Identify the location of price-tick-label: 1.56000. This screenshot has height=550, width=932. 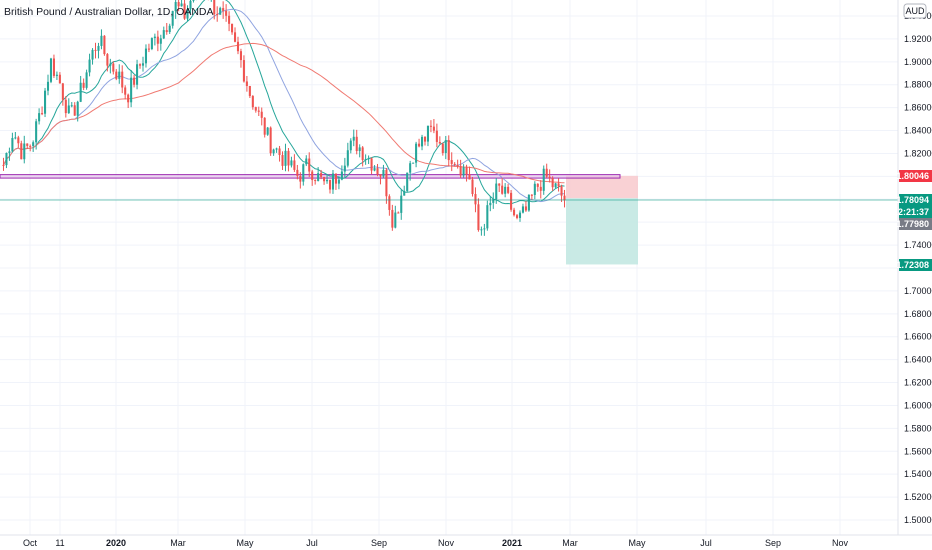
(918, 451).